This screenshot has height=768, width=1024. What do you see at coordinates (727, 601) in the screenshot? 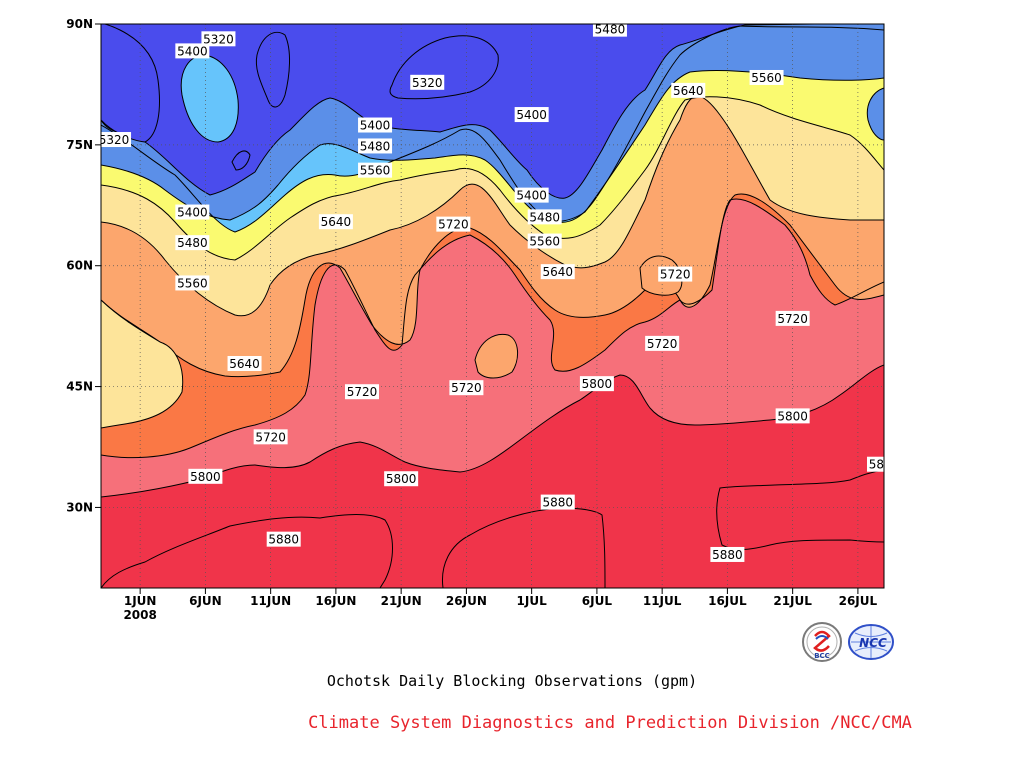
I see `x-tick-label: 16JUL` at bounding box center [727, 601].